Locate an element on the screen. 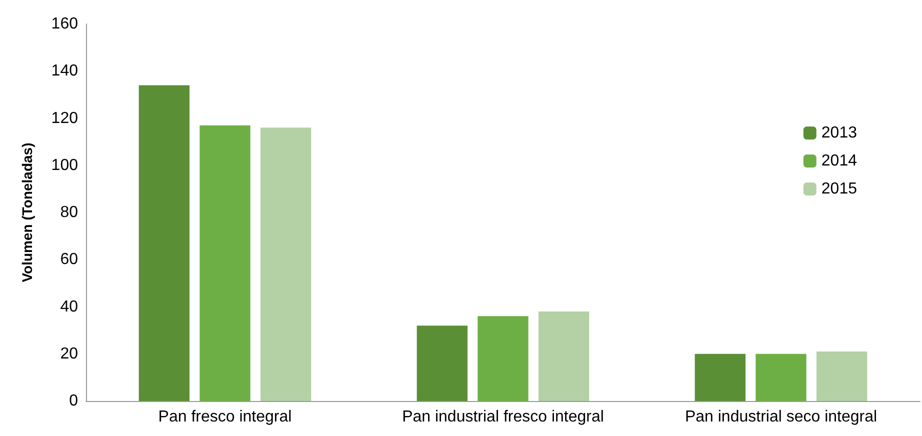  x-tick-label: Pan industrial fresco integral is located at coordinates (503, 417).